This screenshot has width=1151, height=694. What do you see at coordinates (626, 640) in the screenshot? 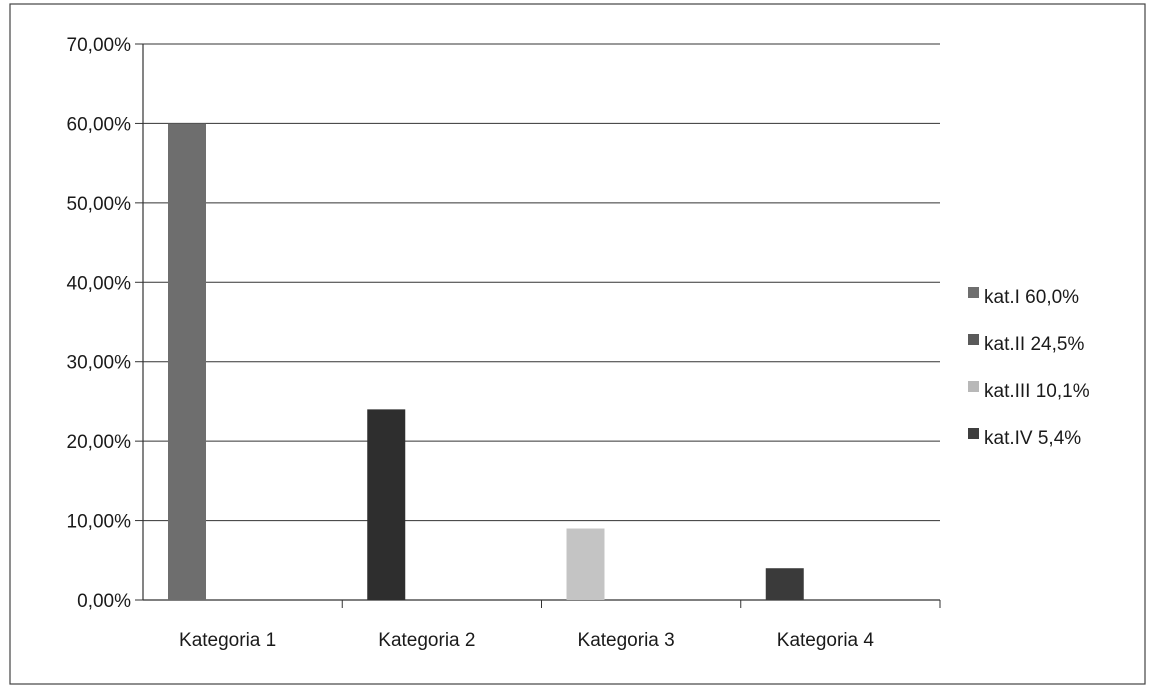
I see `x-tick-label: Kategoria 3` at bounding box center [626, 640].